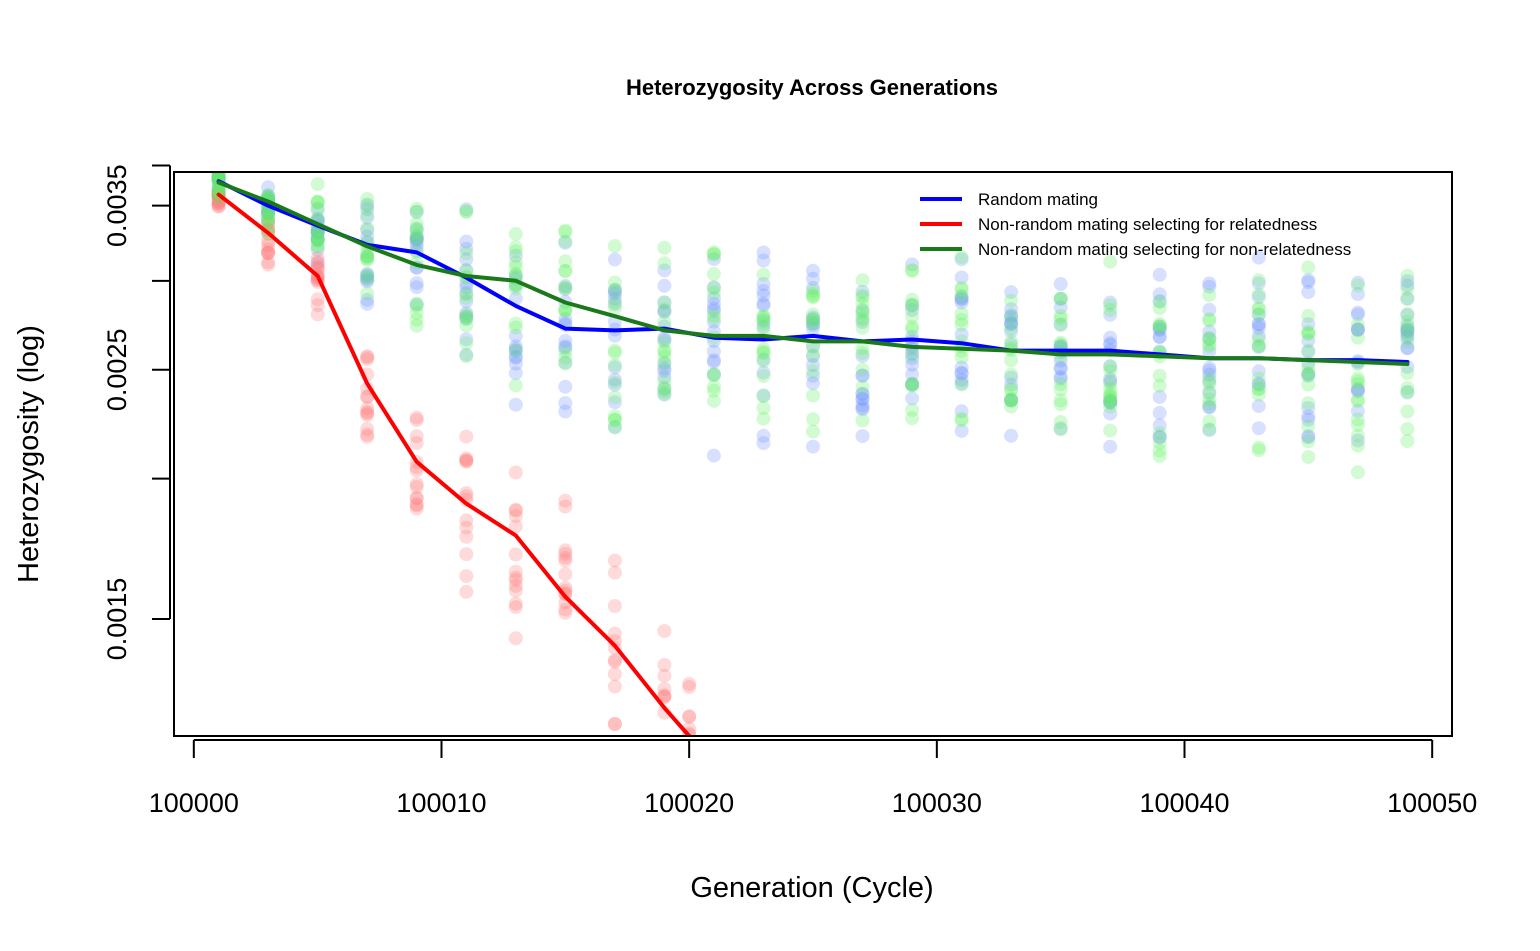 The width and height of the screenshot is (1540, 951). I want to click on y-tick-label: 0.0035, so click(117, 205).